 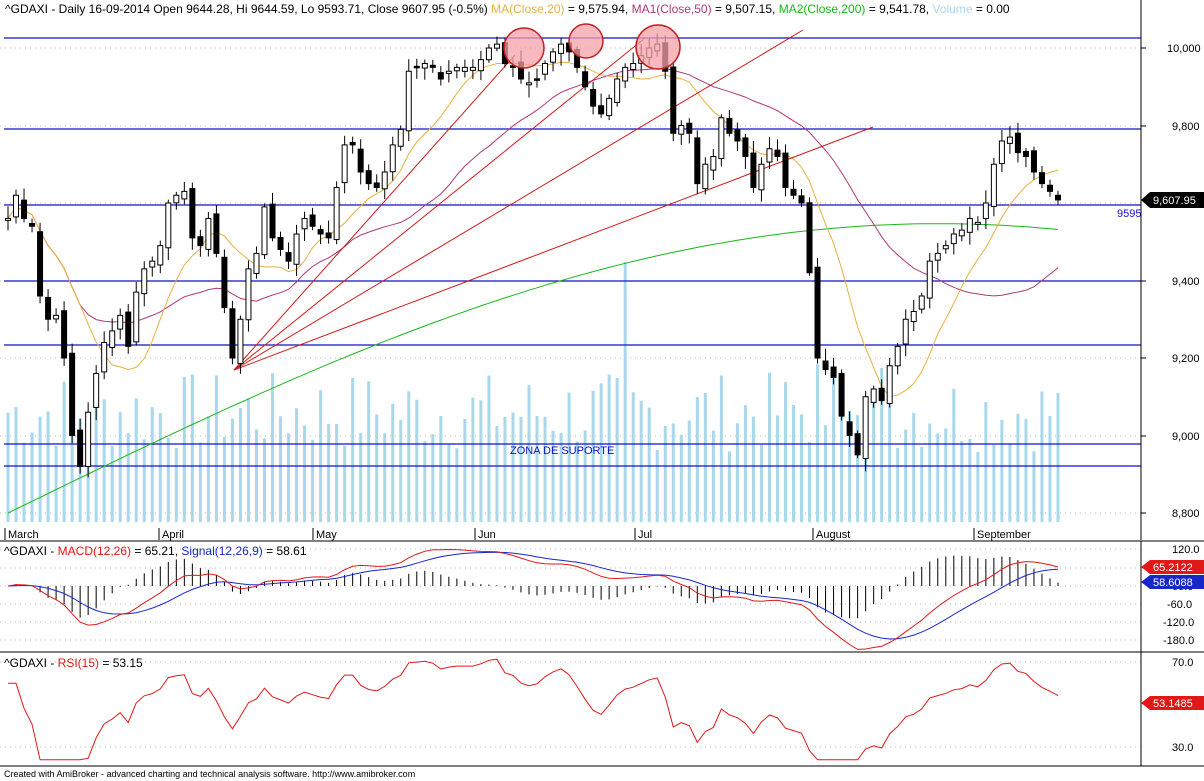 What do you see at coordinates (533, 599) in the screenshot?
I see `macd-line` at bounding box center [533, 599].